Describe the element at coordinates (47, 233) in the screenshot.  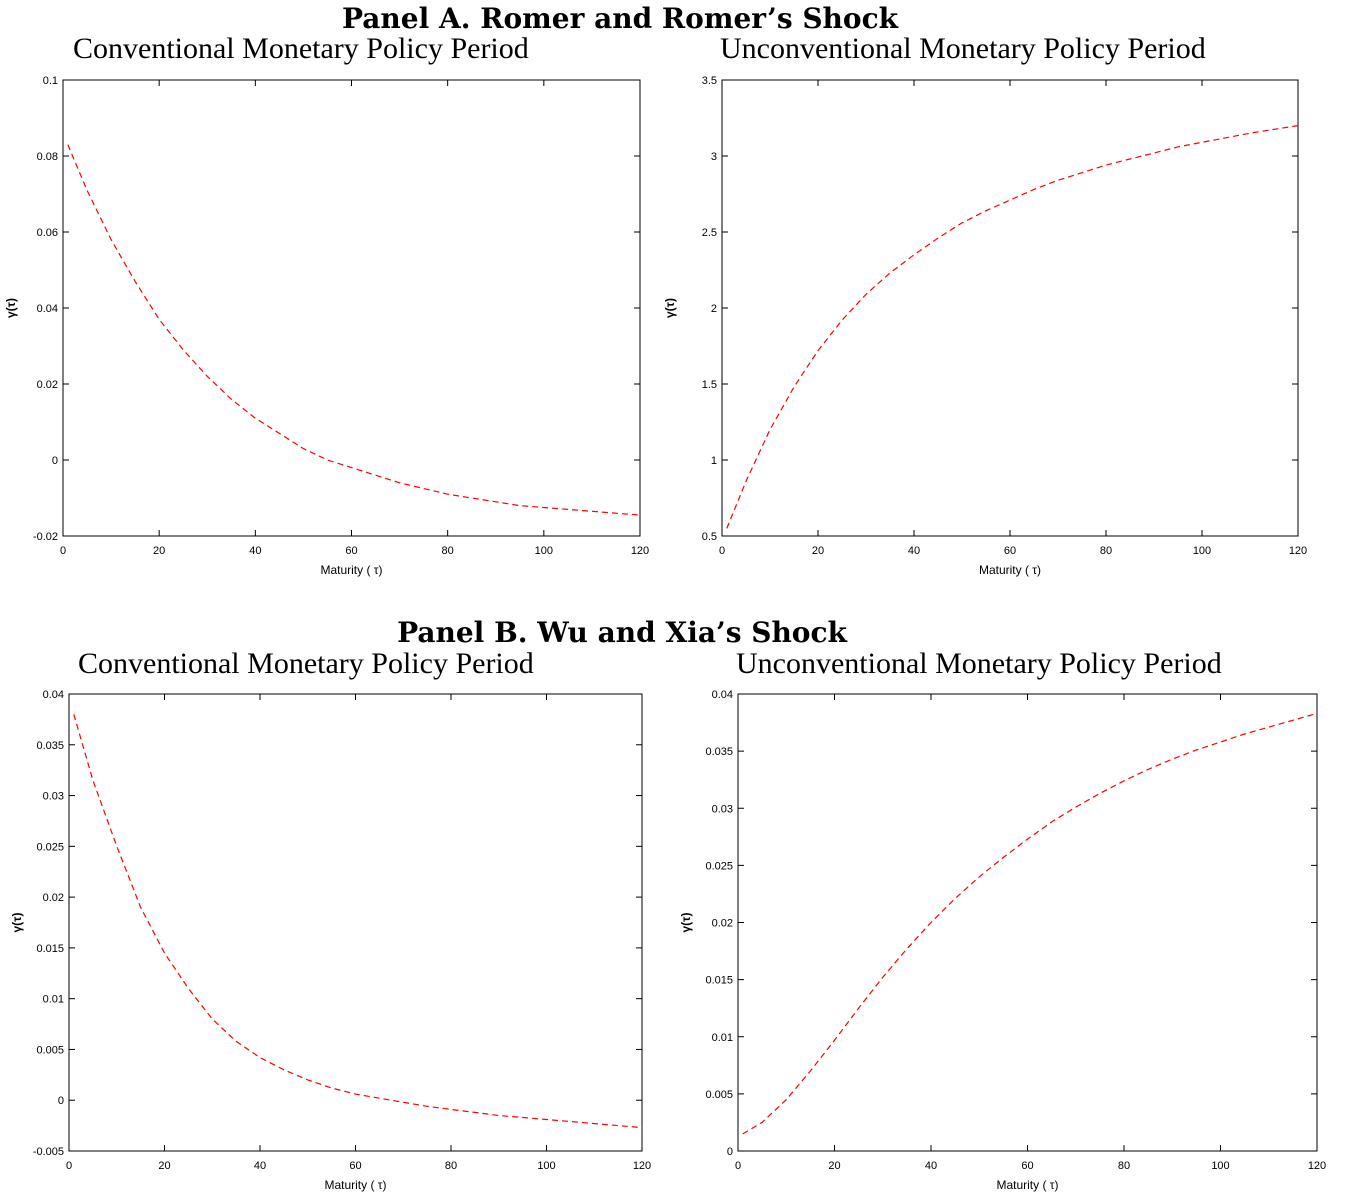
I see `y-tick-label: 0.06` at that location.